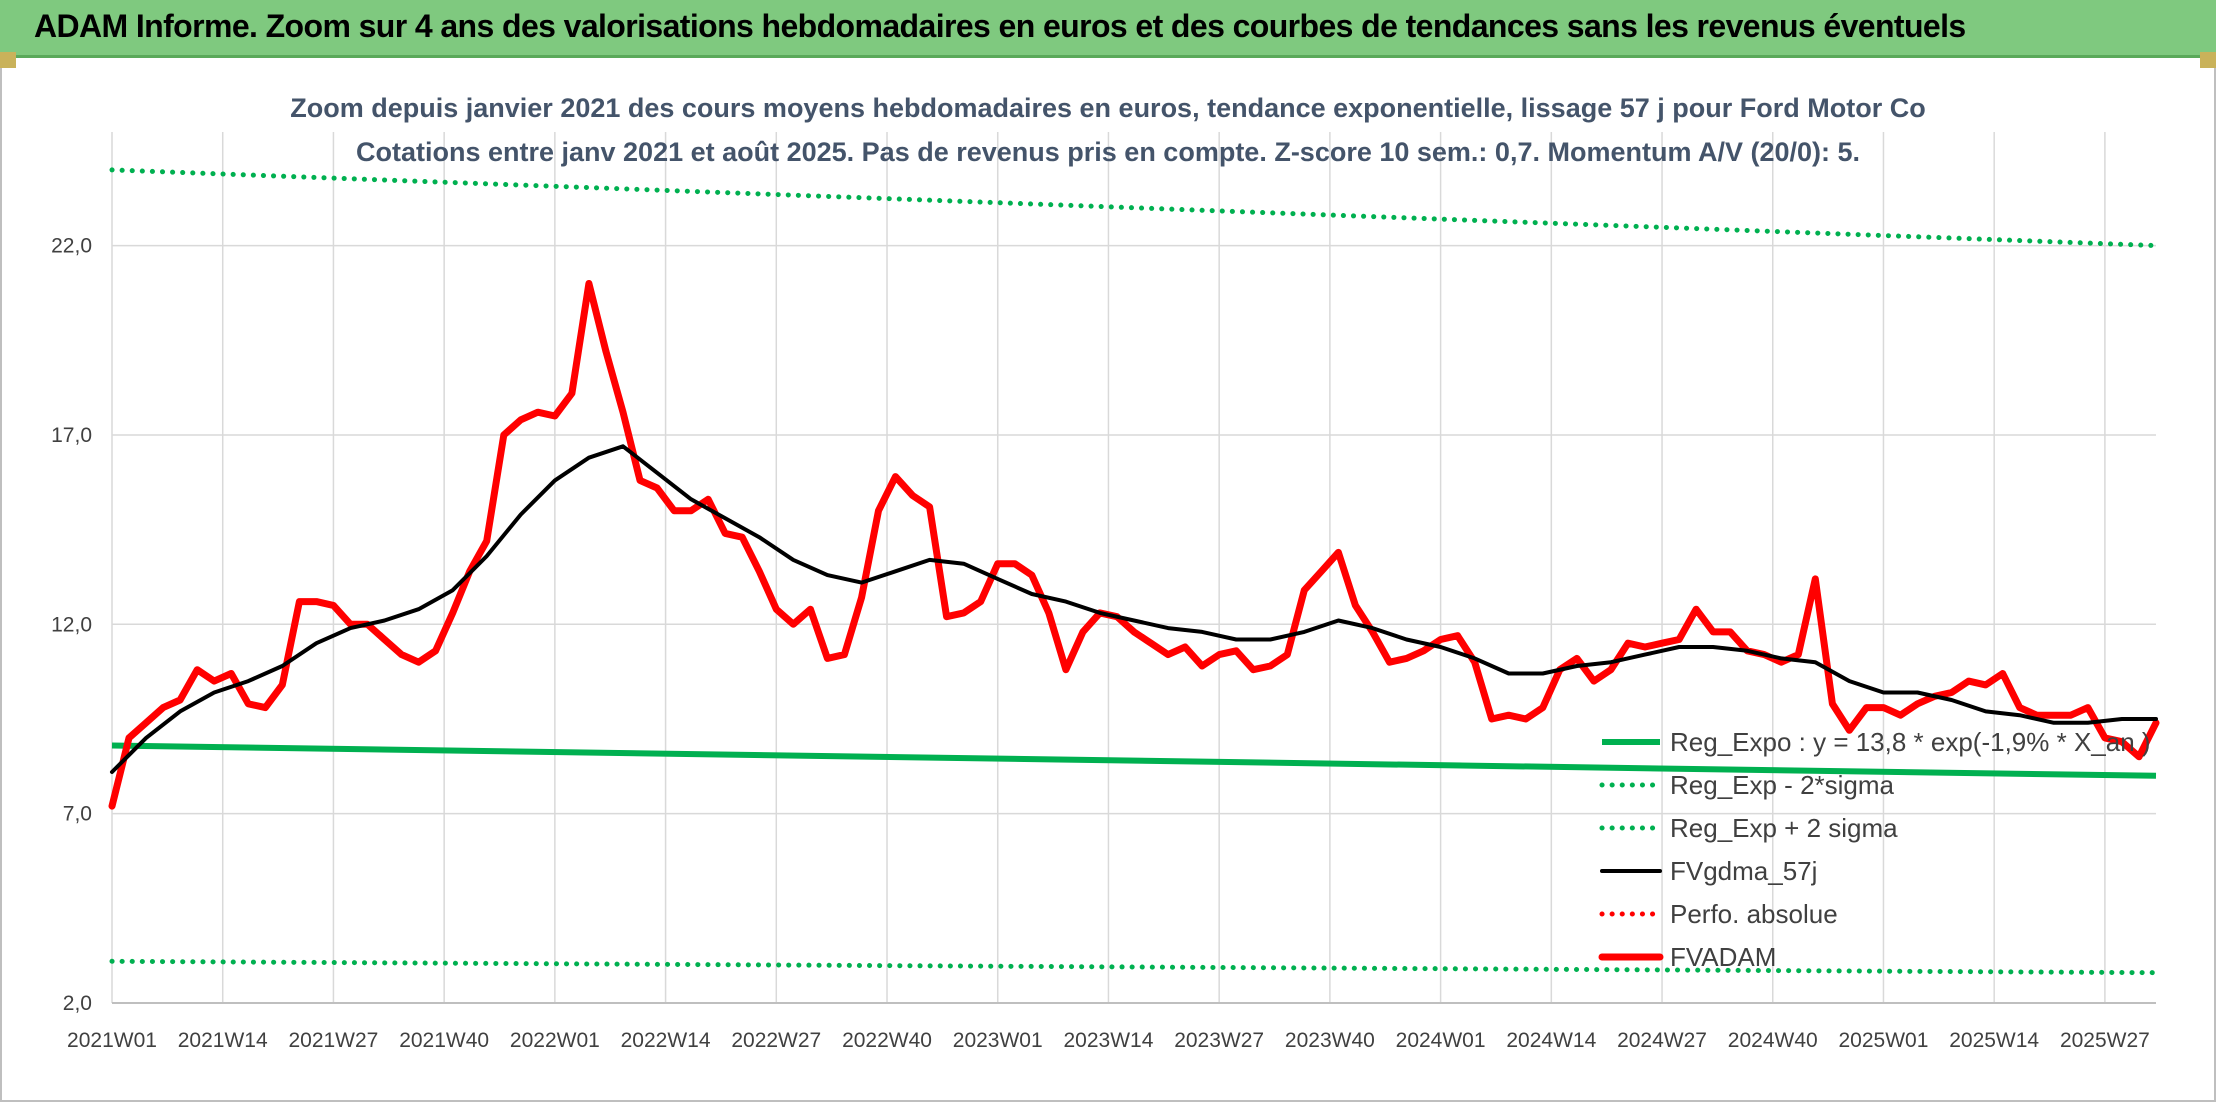  What do you see at coordinates (71, 246) in the screenshot?
I see `y-tick-label: 22,0` at bounding box center [71, 246].